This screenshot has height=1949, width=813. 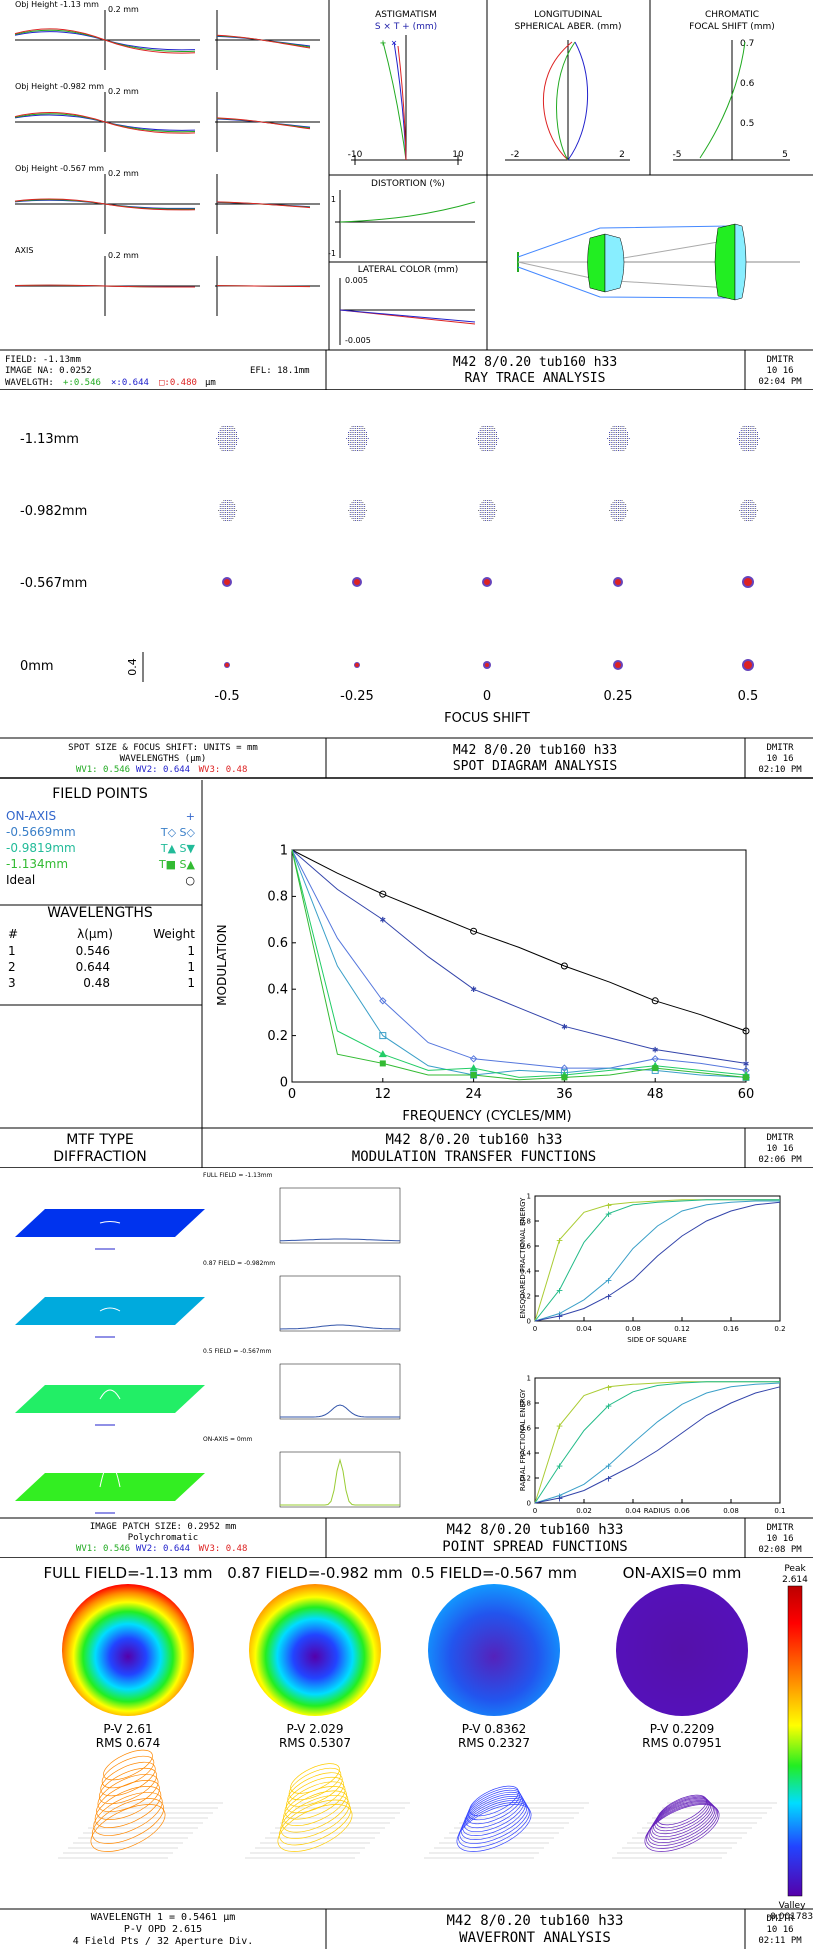 What do you see at coordinates (795, 1741) in the screenshot?
I see `colorbar-gradient` at bounding box center [795, 1741].